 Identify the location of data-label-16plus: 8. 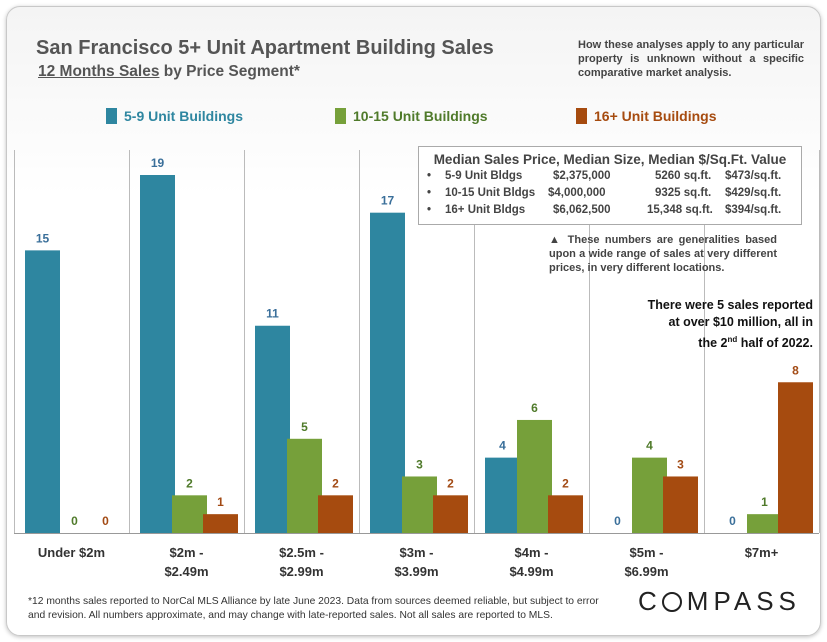
(795, 370).